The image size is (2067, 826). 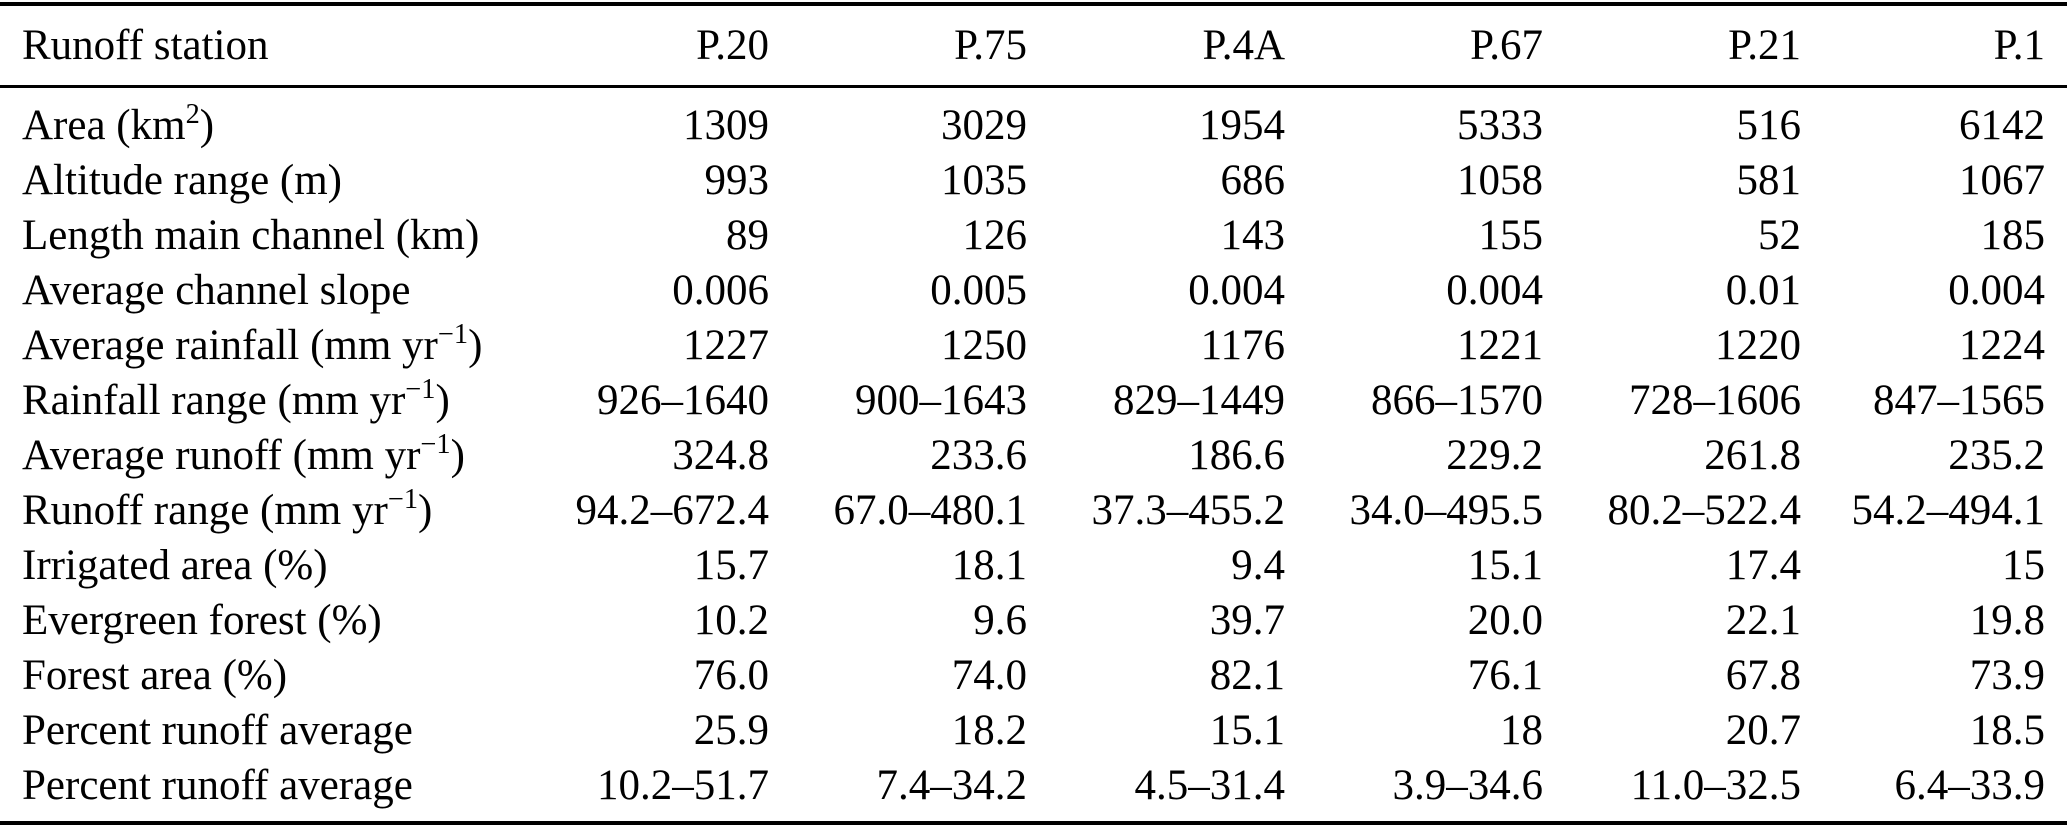 I want to click on table-cell: 15, so click(x=2023, y=565).